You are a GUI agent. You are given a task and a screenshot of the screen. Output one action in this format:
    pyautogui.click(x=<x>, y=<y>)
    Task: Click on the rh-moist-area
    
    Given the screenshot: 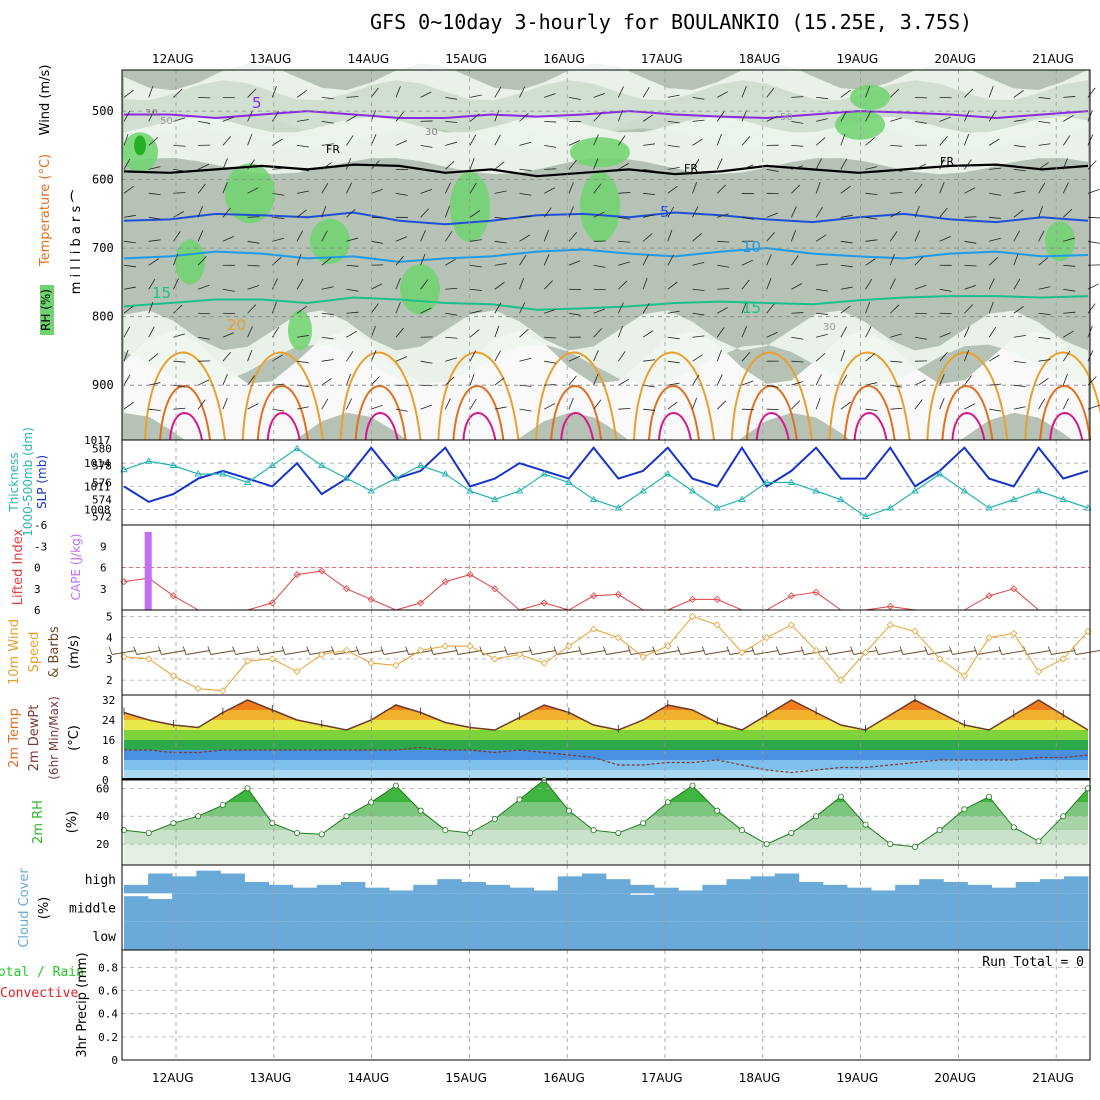 What is the action you would take?
    pyautogui.click(x=190, y=262)
    